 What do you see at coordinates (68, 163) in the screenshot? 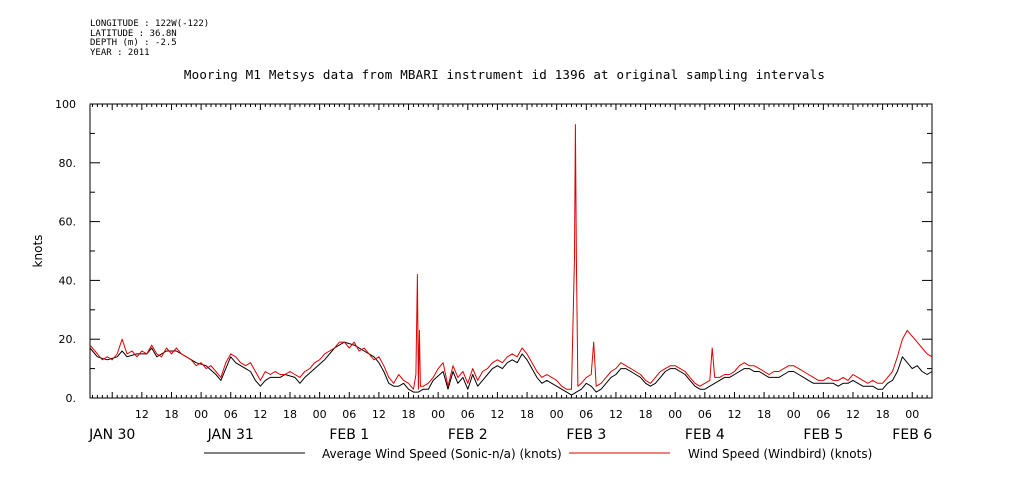
I see `y-tick-label: 80.` at bounding box center [68, 163].